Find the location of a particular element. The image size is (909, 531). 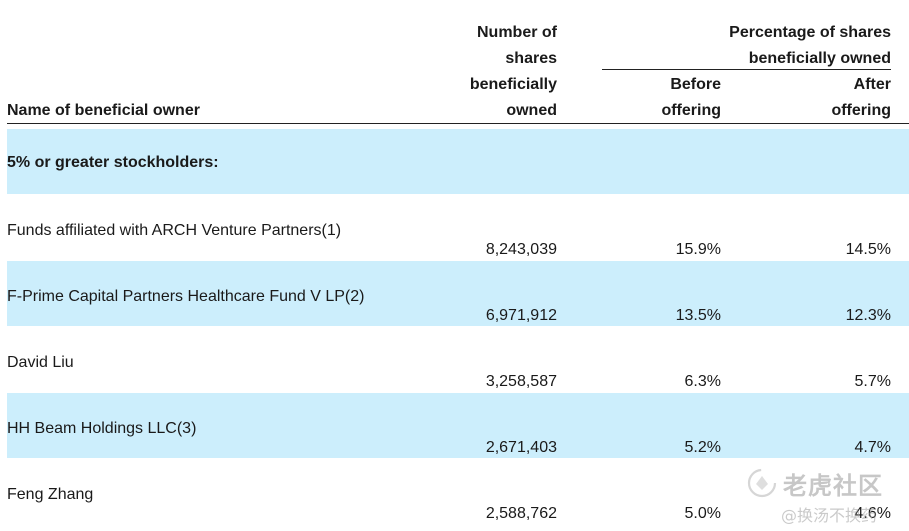

header-line: After is located at coordinates (872, 84).